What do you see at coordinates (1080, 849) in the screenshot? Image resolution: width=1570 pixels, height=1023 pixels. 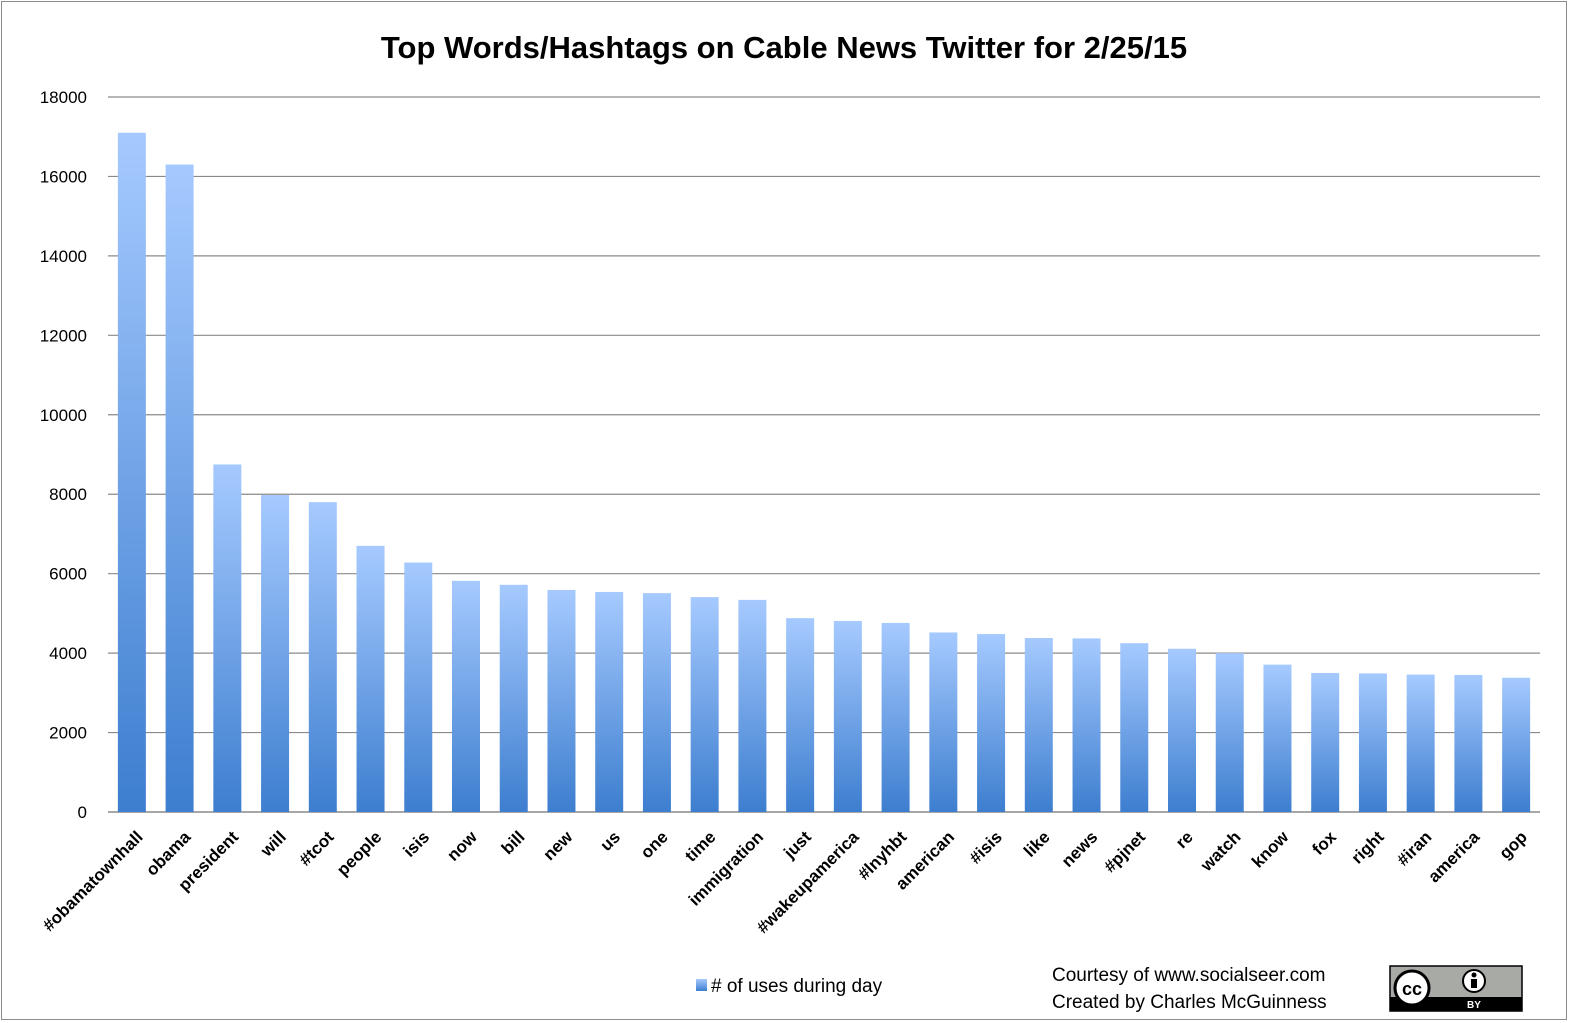 I see `x-category-label: news` at bounding box center [1080, 849].